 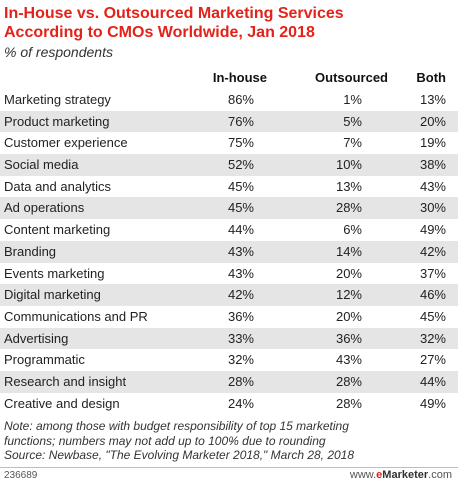 I want to click on table-row: Content marketing 44% 6% 49%, so click(x=229, y=230).